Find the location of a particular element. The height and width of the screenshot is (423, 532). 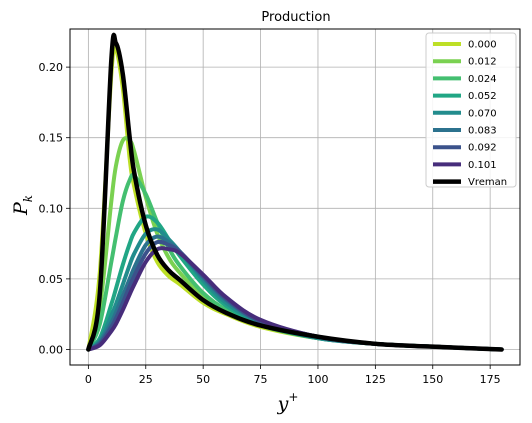

chart-title: Production is located at coordinates (295, 17).